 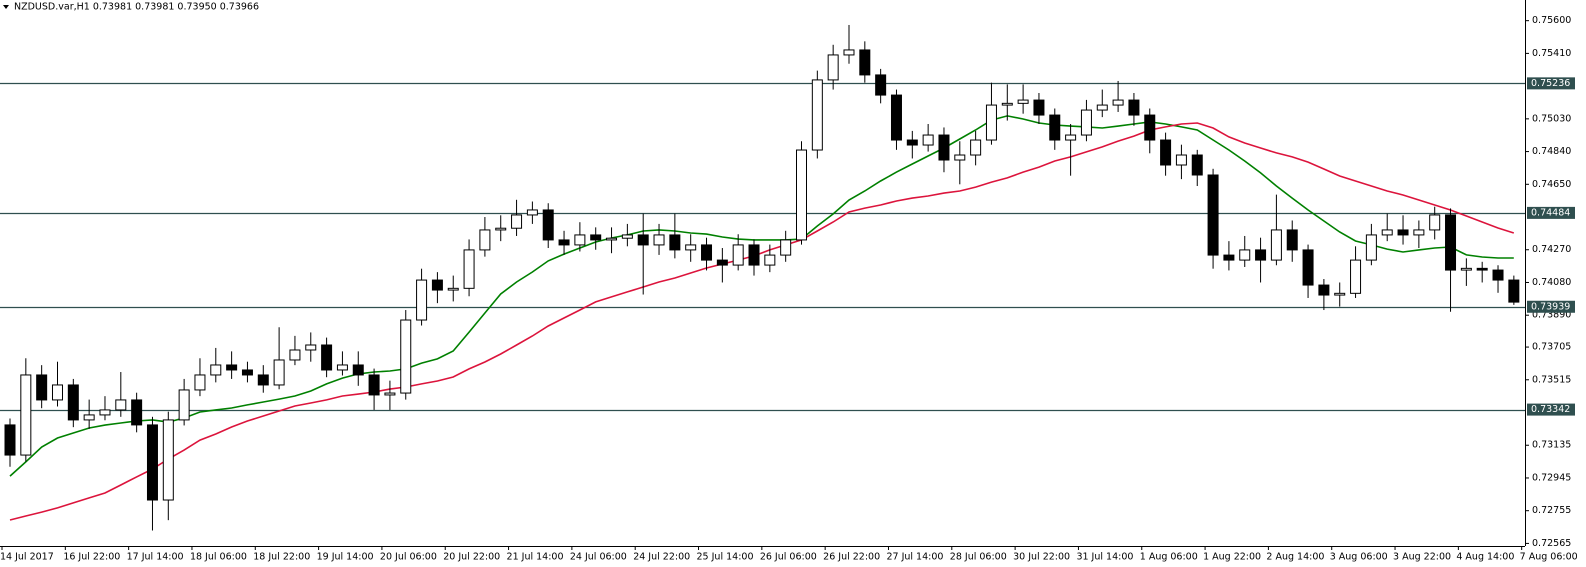 What do you see at coordinates (1551, 347) in the screenshot?
I see `y-tick-label: 0.73705` at bounding box center [1551, 347].